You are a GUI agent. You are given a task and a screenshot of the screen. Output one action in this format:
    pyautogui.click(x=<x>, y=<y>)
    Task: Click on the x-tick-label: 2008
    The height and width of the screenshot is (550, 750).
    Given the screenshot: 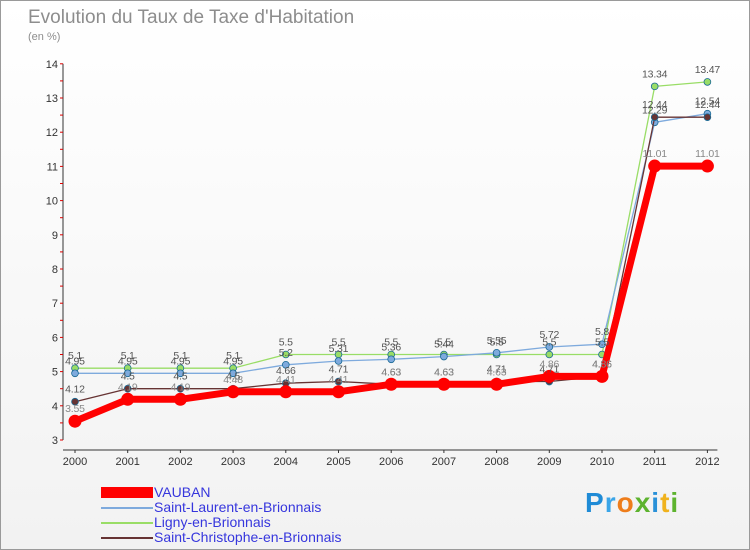 What is the action you would take?
    pyautogui.click(x=496, y=462)
    